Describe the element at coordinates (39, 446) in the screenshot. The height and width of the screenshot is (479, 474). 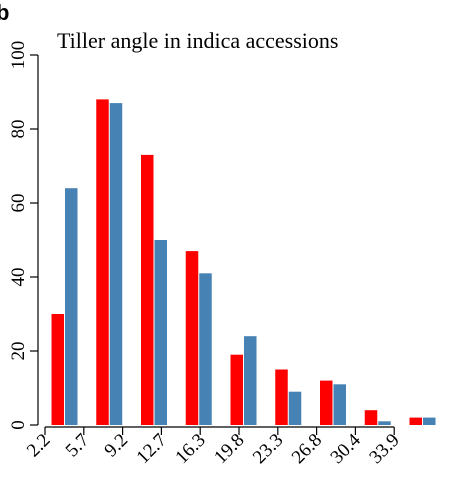
I see `x-tick-label: 2.2` at that location.